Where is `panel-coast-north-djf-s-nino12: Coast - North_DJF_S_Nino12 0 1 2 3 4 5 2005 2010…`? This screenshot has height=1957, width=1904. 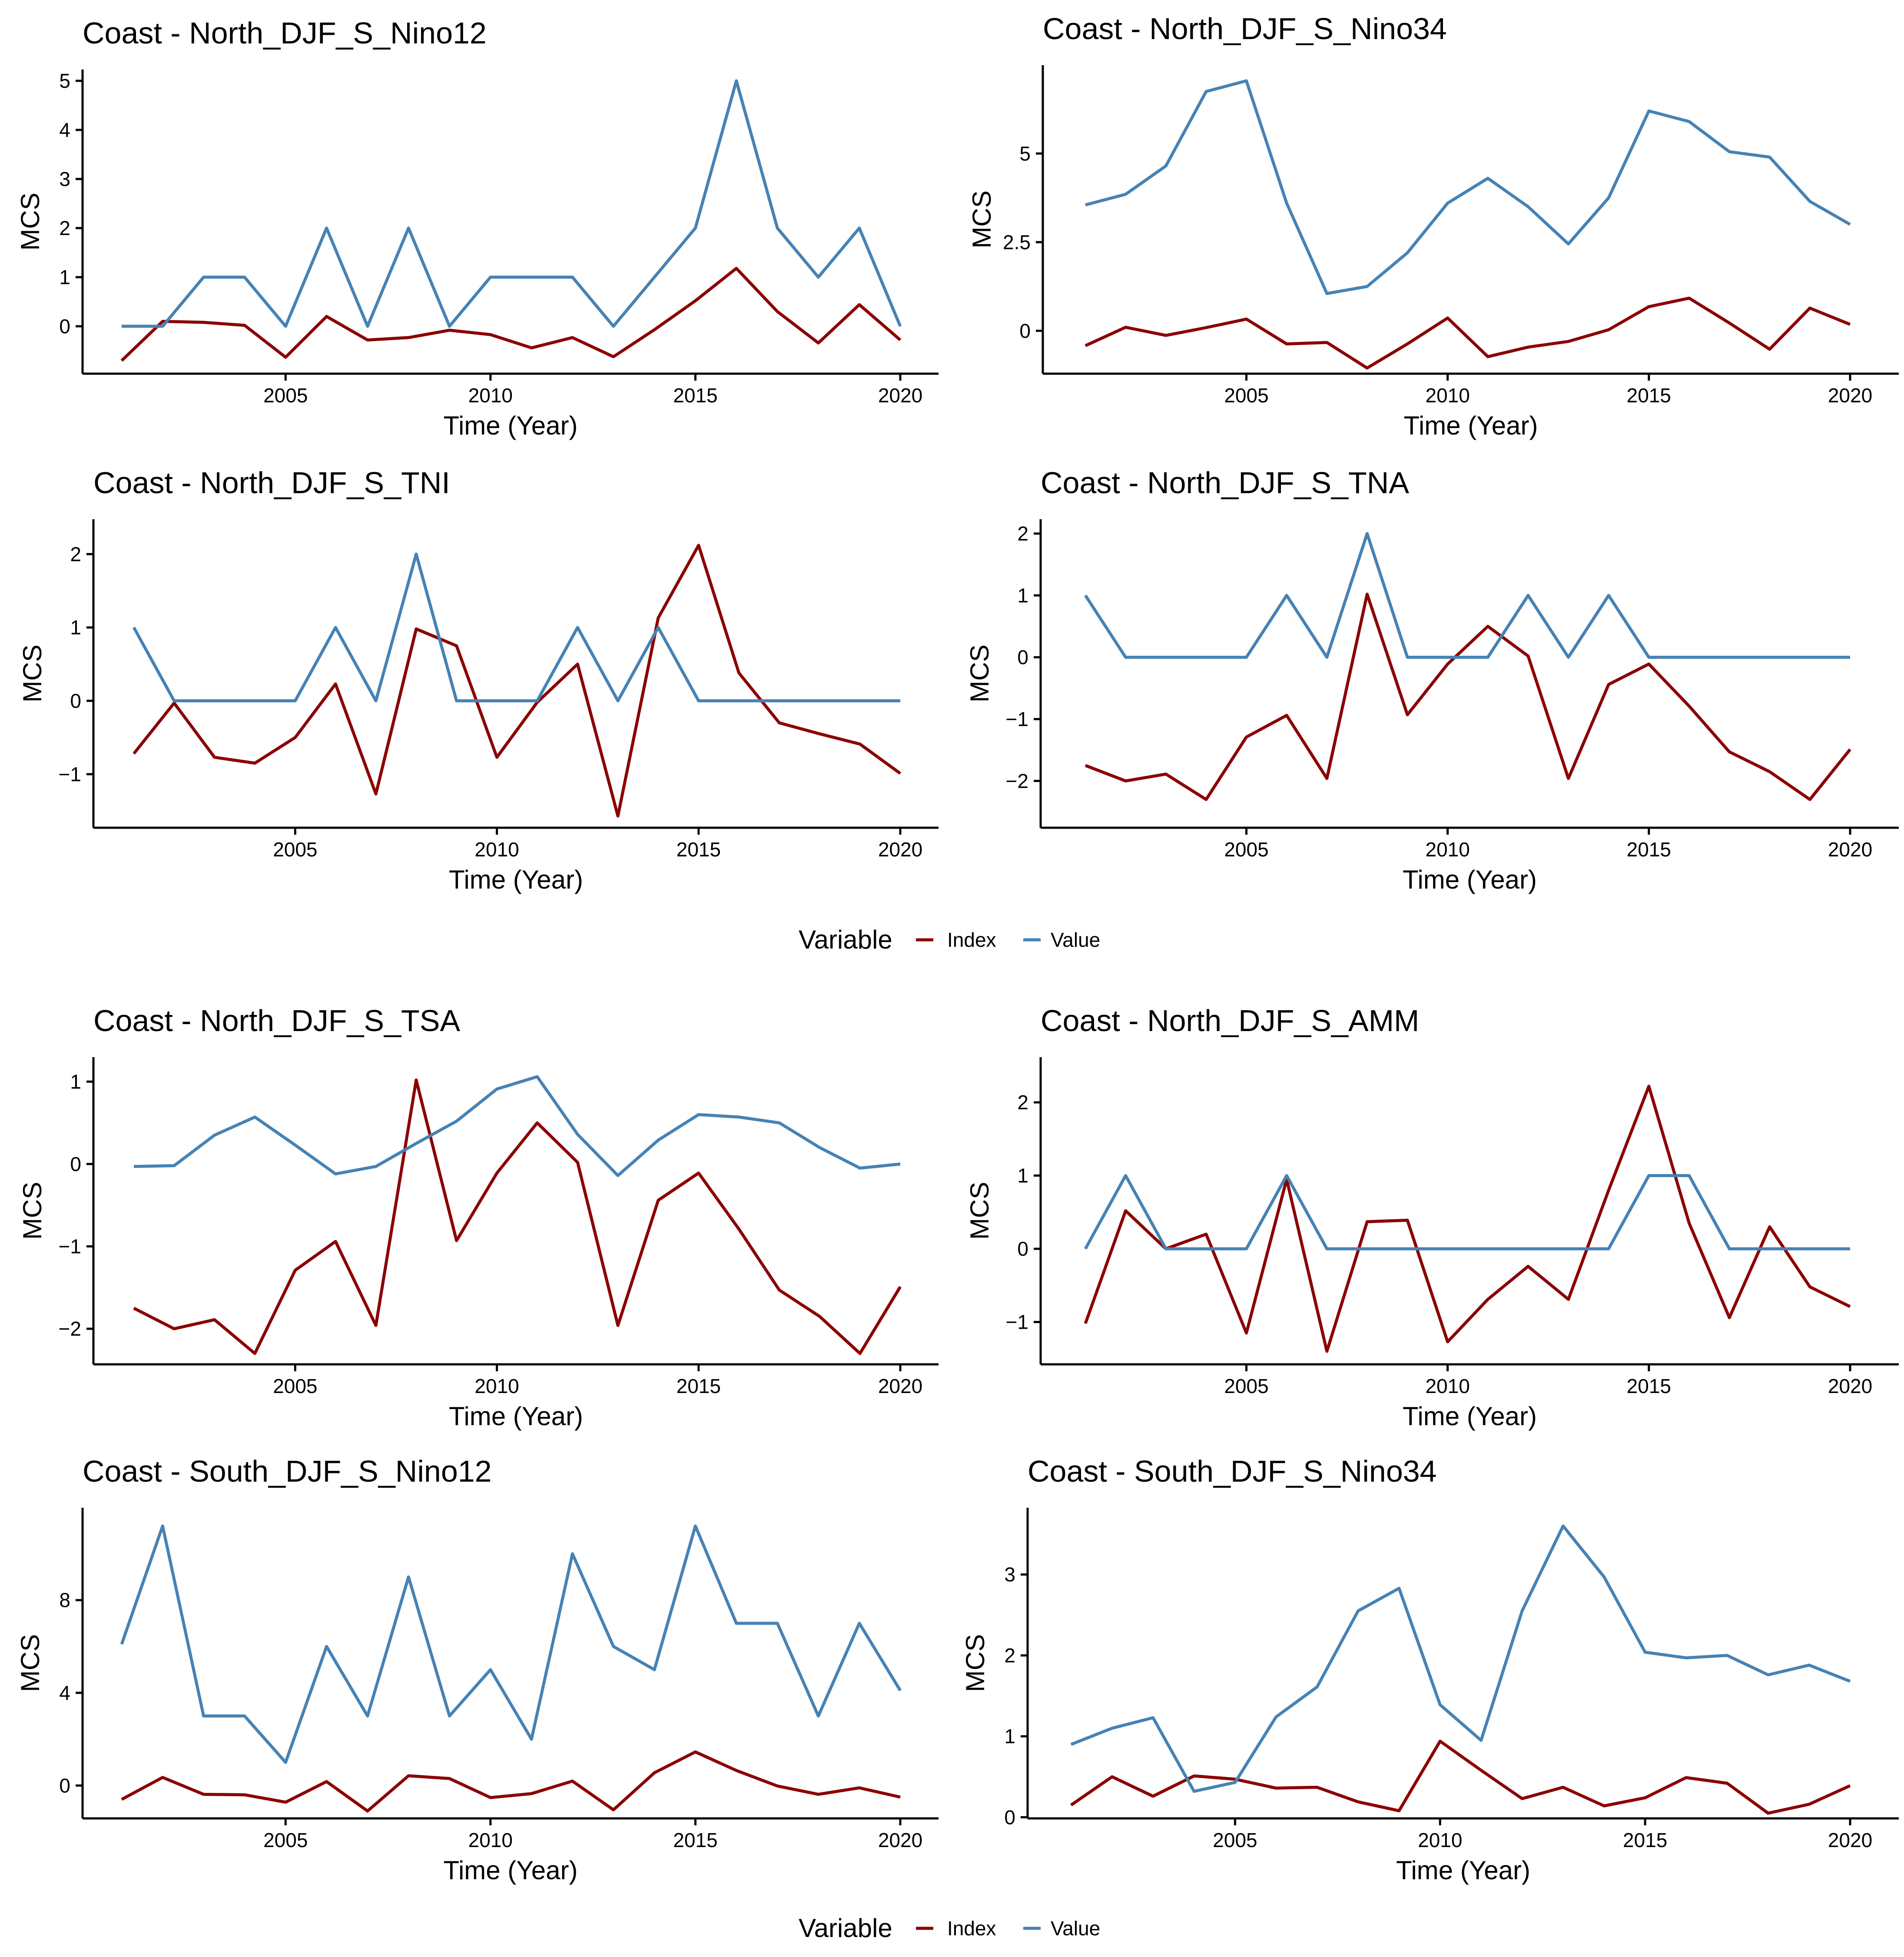 panel-coast-north-djf-s-nino12: Coast - North_DJF_S_Nino12 0 1 2 3 4 5 2005 2010… is located at coordinates (477, 228).